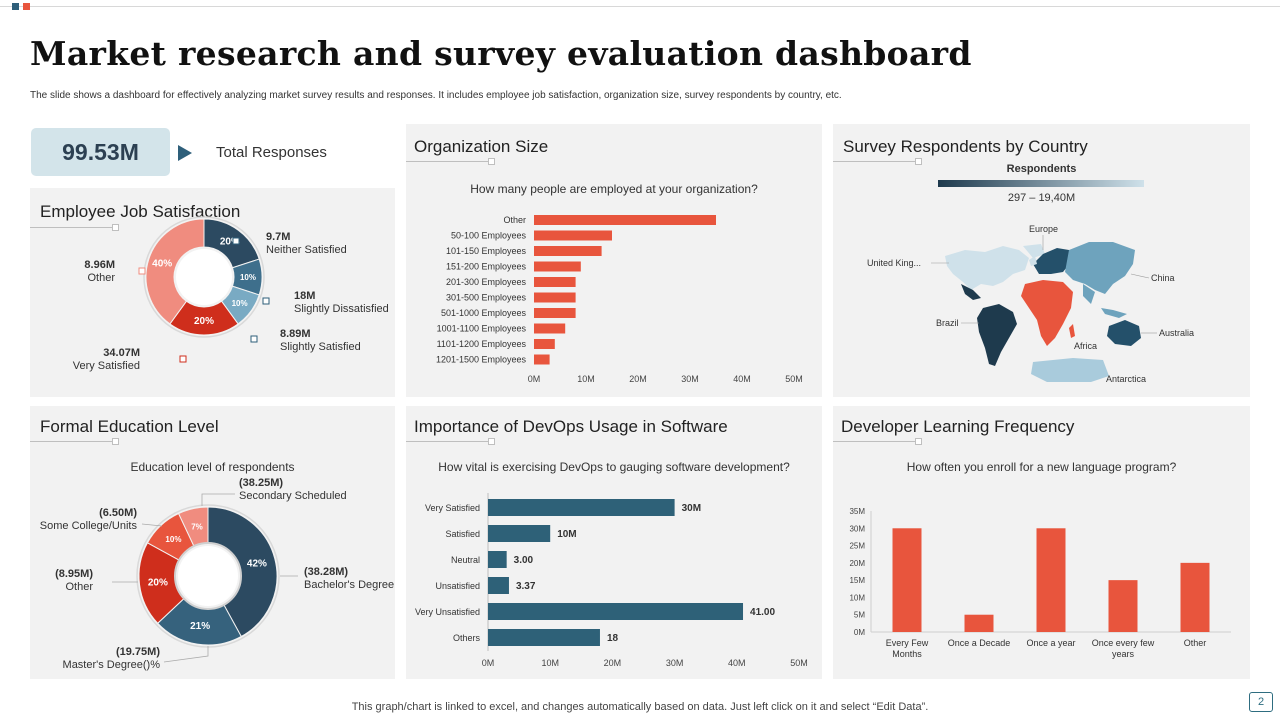  Describe the element at coordinates (482, 329) in the screenshot. I see `category-label: 1001-1100 Employees` at that location.